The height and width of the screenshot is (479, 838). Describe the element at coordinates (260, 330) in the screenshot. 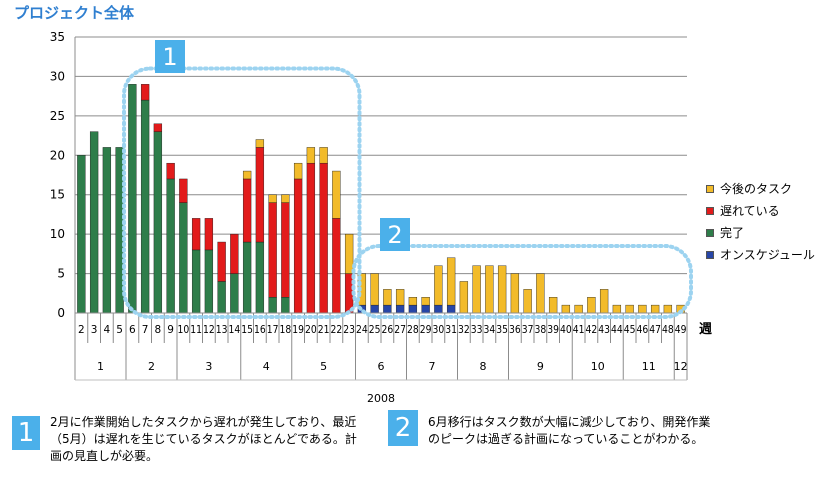

I see `week-label: 16` at that location.